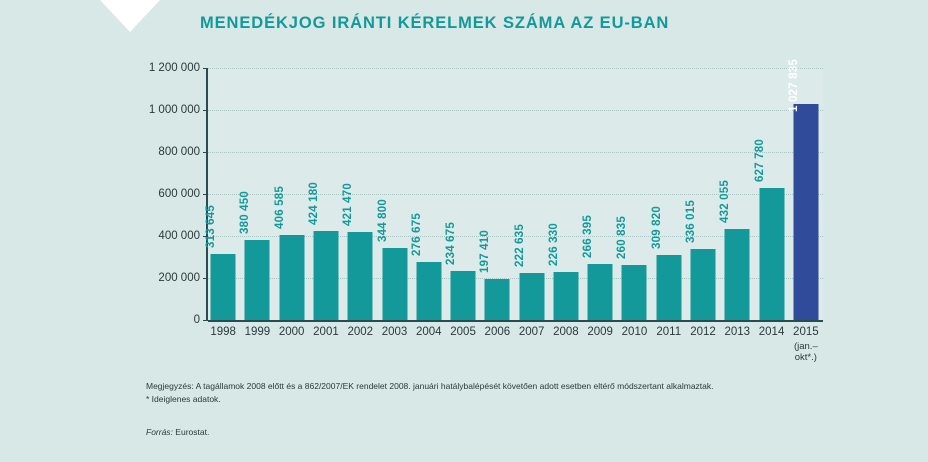  Describe the element at coordinates (326, 332) in the screenshot. I see `x-axis-year: 2001` at that location.